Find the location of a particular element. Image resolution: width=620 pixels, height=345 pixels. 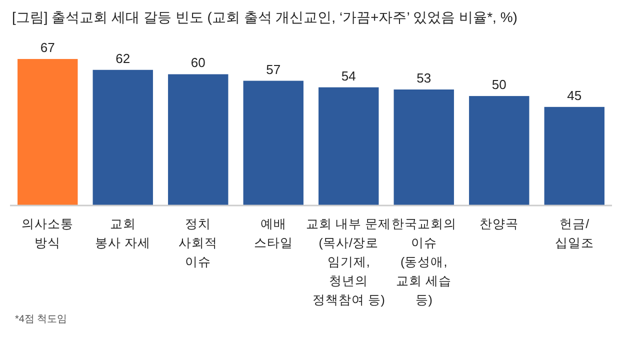

text: *4점 척도임 is located at coordinates (41, 319).